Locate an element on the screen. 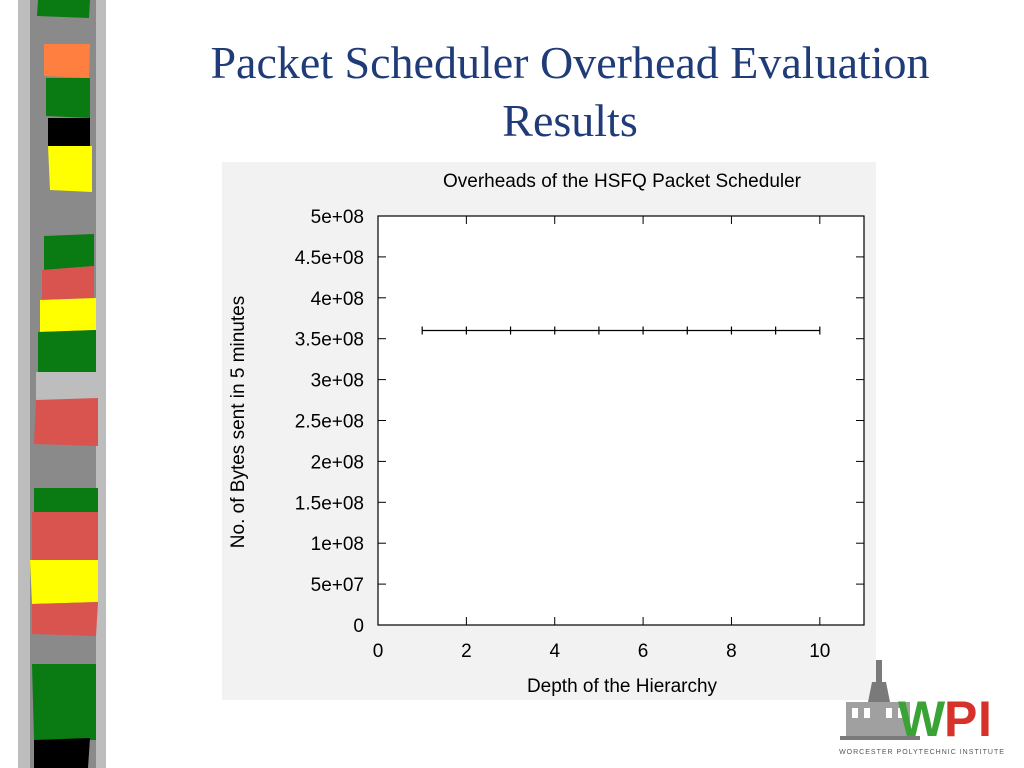 Image resolution: width=1024 pixels, height=768 pixels. y-tick-label: 4.5e+08 is located at coordinates (329, 258).